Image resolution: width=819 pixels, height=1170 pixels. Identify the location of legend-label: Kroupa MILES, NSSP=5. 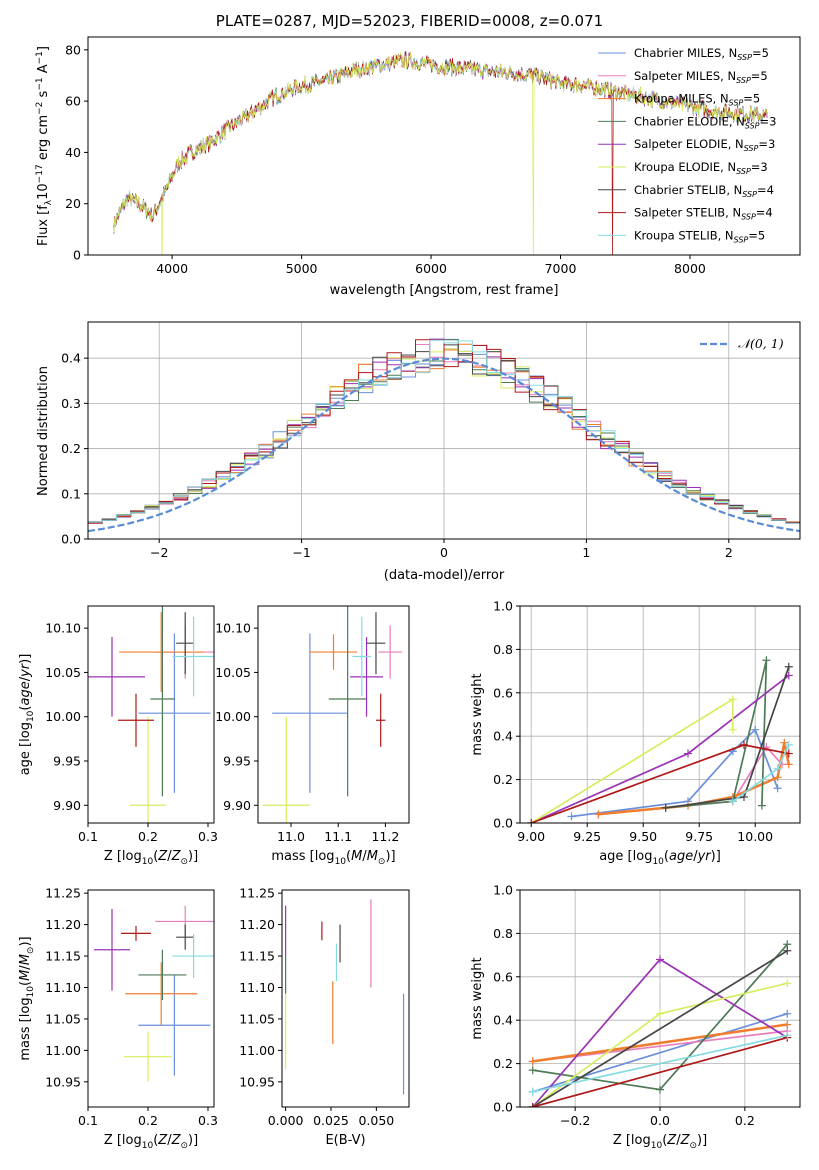
(697, 100).